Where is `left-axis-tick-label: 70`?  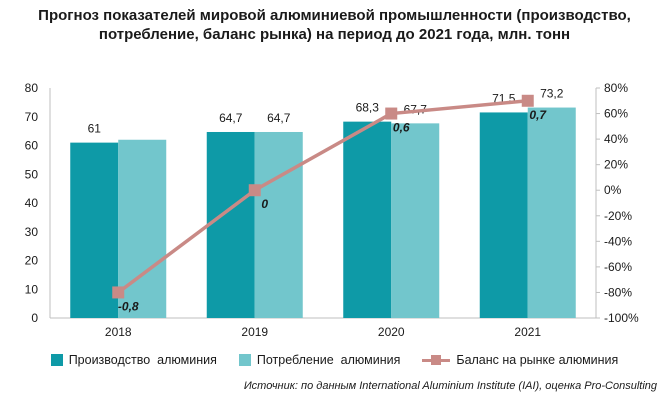
left-axis-tick-label: 70 is located at coordinates (32, 117).